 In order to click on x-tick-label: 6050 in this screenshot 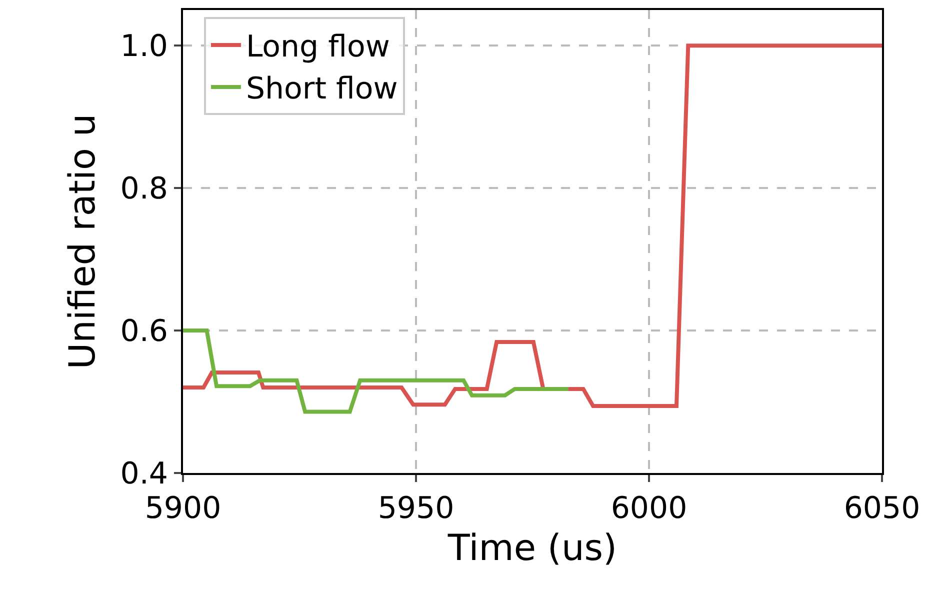, I will do `click(882, 508)`.